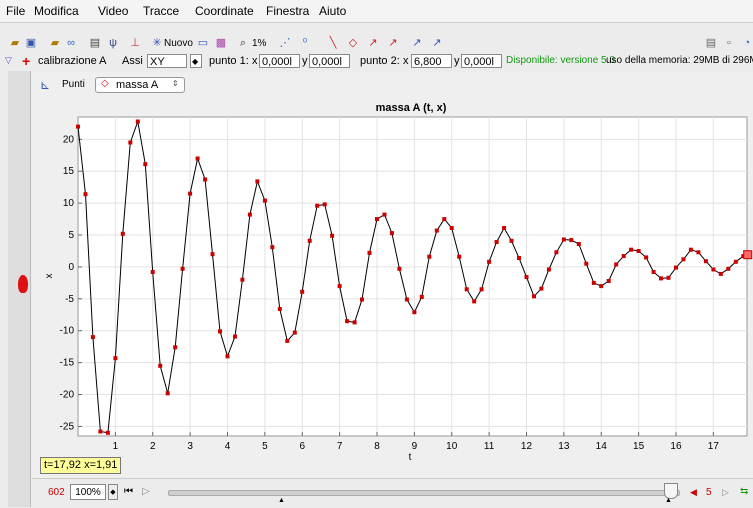 This screenshot has width=753, height=508. What do you see at coordinates (161, 11) in the screenshot?
I see `menu-tracce: Tracce` at bounding box center [161, 11].